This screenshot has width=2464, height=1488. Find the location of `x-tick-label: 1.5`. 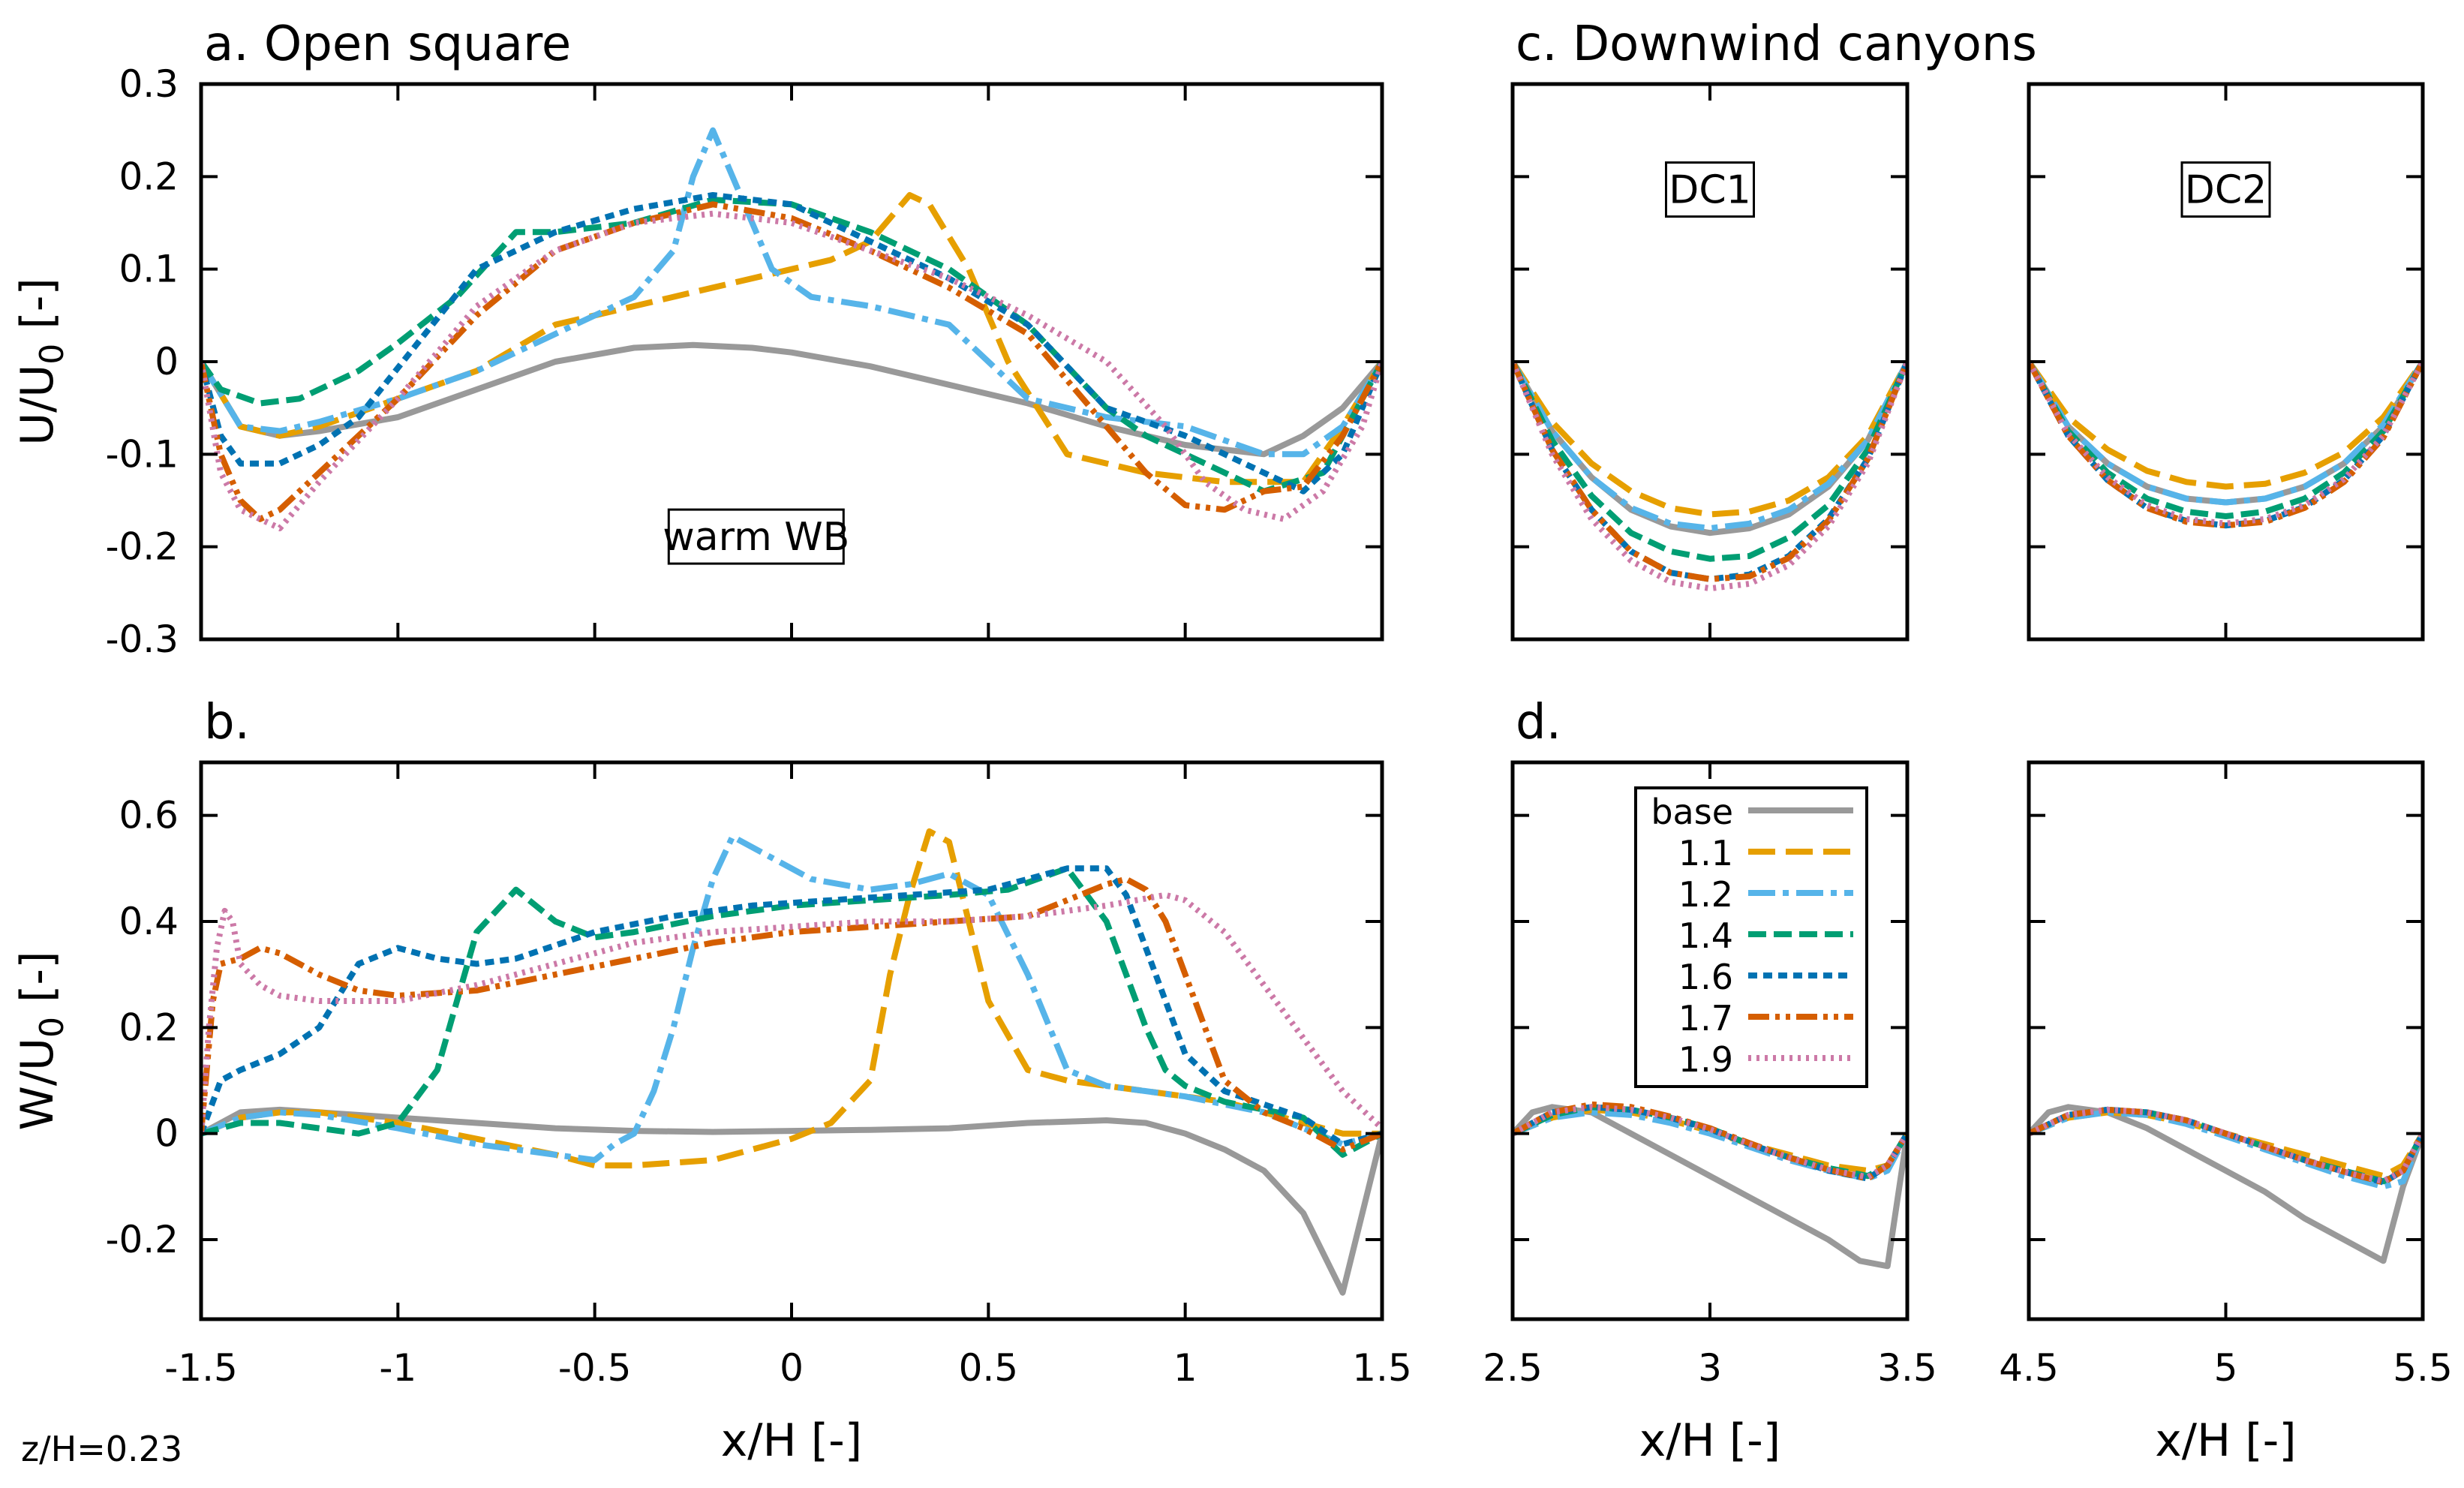

x-tick-label: 1.5 is located at coordinates (1382, 1368).